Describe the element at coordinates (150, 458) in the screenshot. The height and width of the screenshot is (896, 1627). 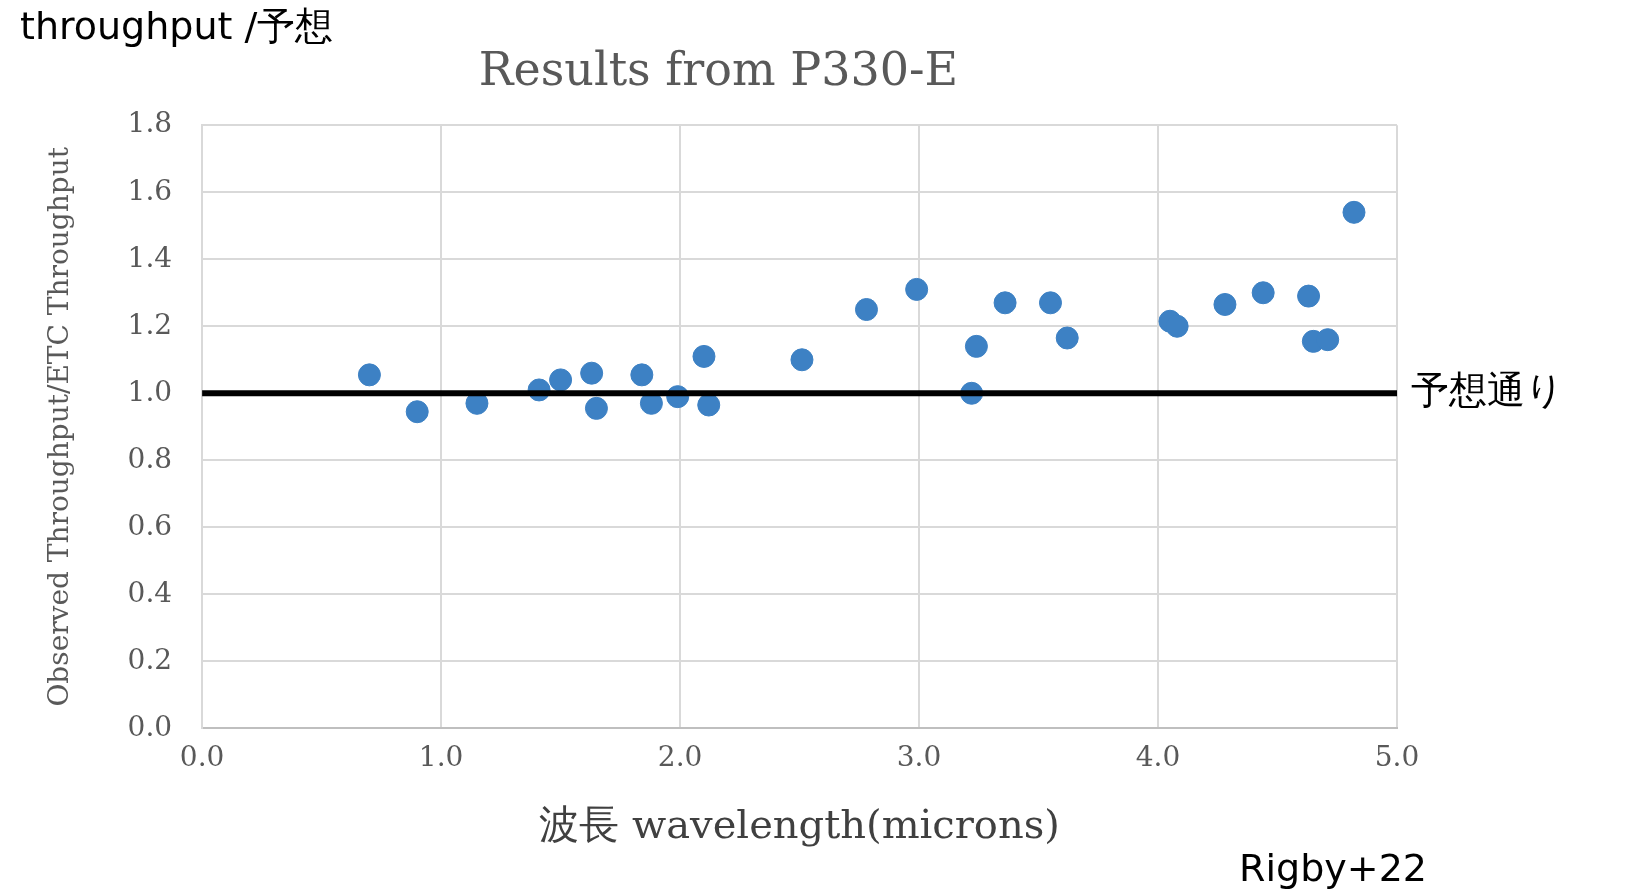
I see `y-tick-label: 0.8` at that location.